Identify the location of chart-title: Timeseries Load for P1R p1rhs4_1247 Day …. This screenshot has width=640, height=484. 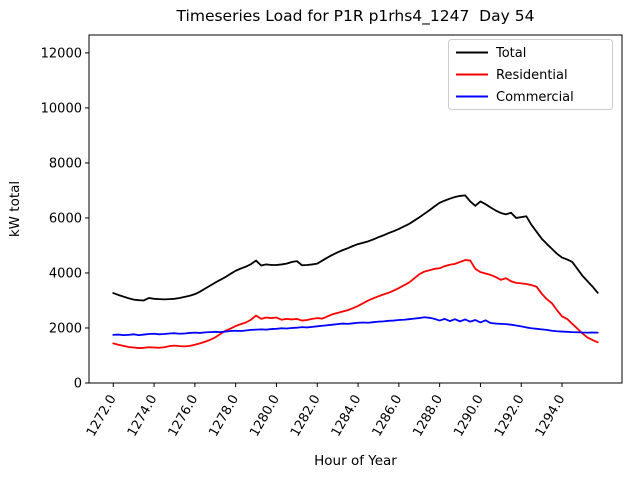
(355, 16).